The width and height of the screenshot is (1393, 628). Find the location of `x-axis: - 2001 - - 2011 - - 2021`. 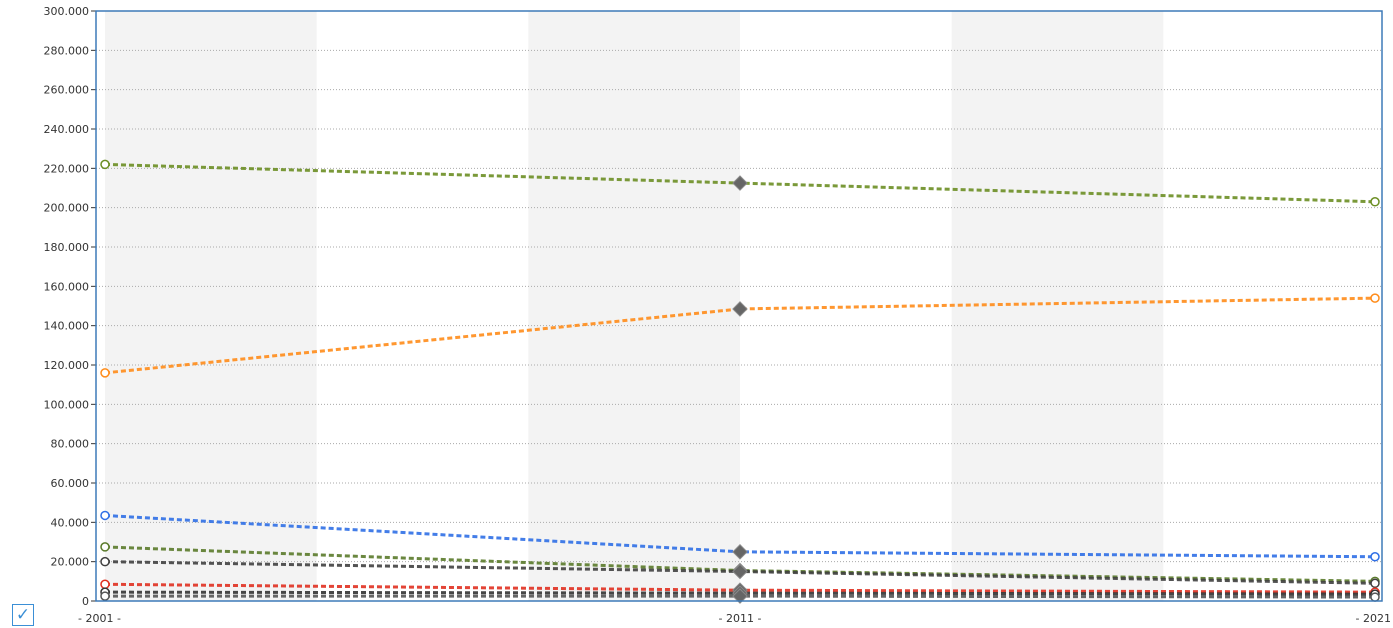

x-axis: - 2001 - - 2011 - - 2021 is located at coordinates (734, 618).